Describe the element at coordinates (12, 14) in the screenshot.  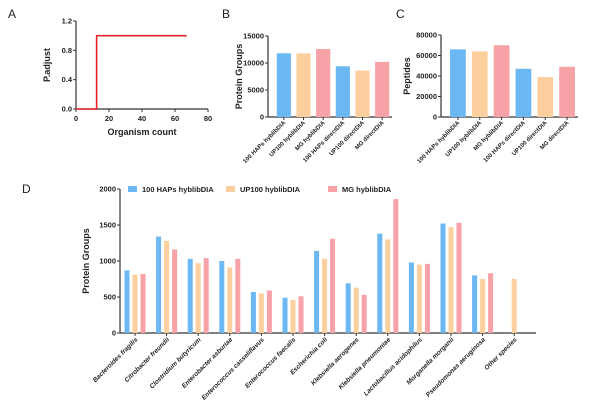
I see `panel-label-a: A` at that location.